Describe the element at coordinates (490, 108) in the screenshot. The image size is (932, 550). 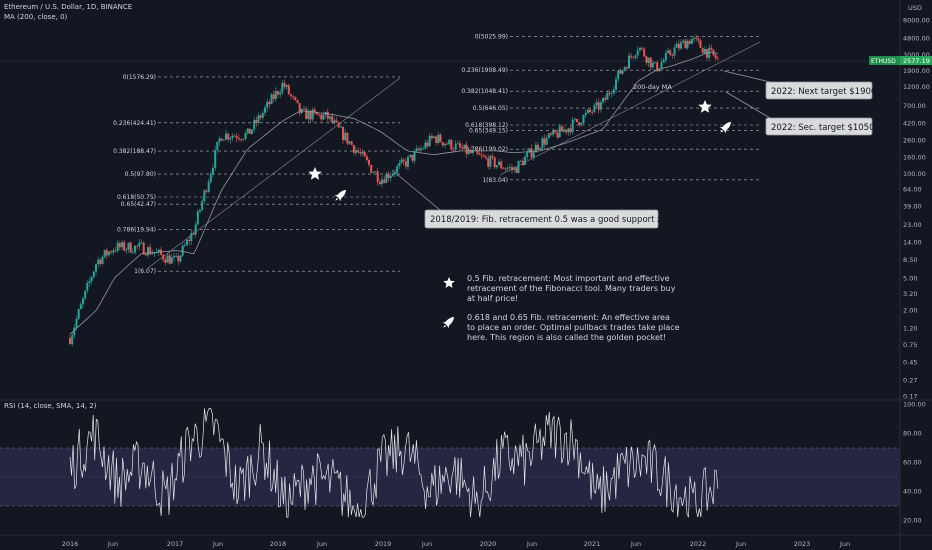
I see `fib-level-label: 0.5(646.05)` at that location.